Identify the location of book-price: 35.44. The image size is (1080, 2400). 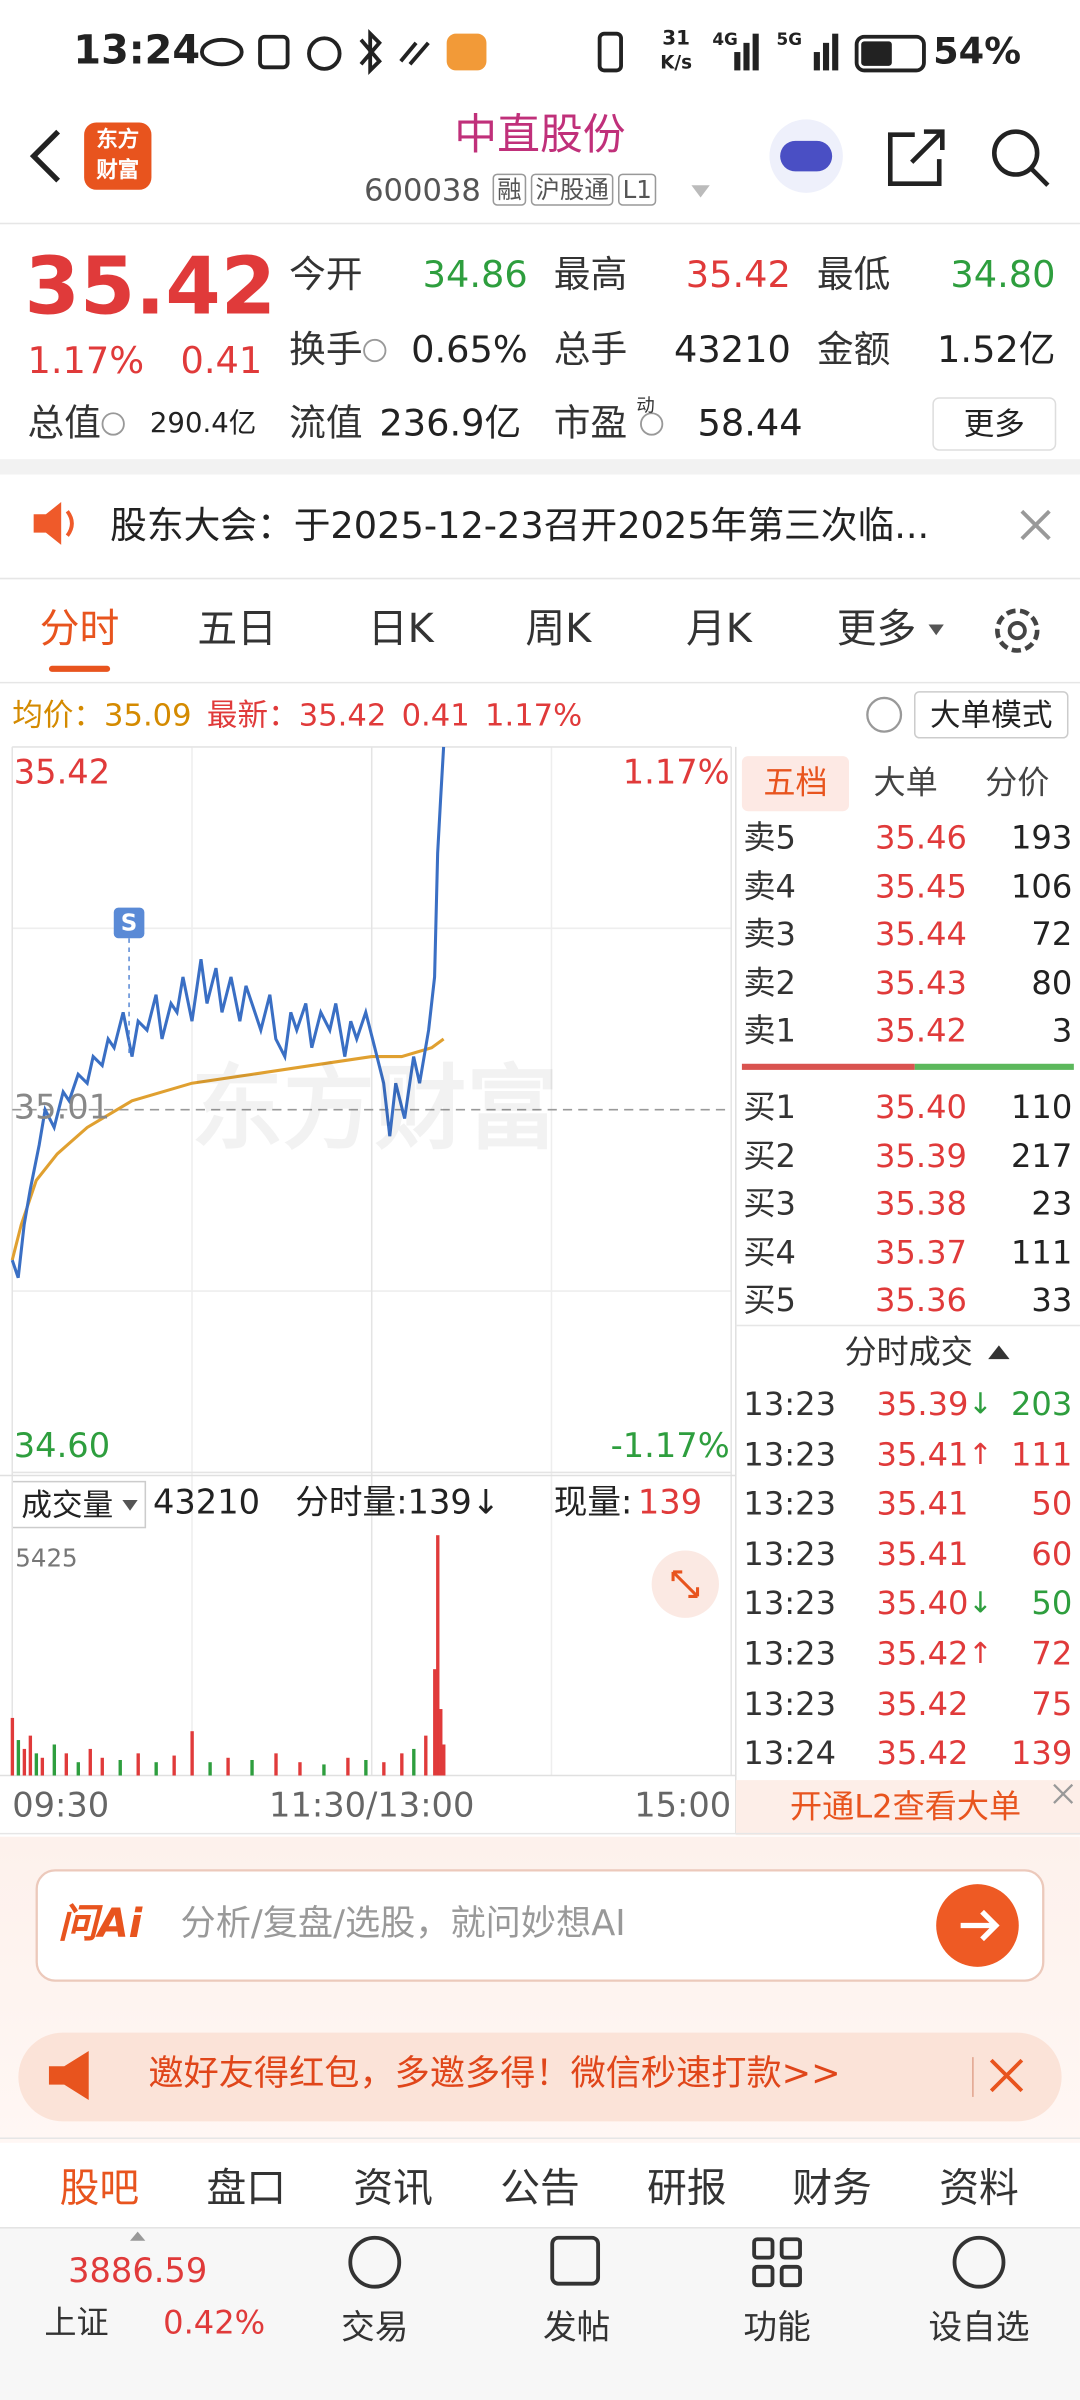
(920, 934).